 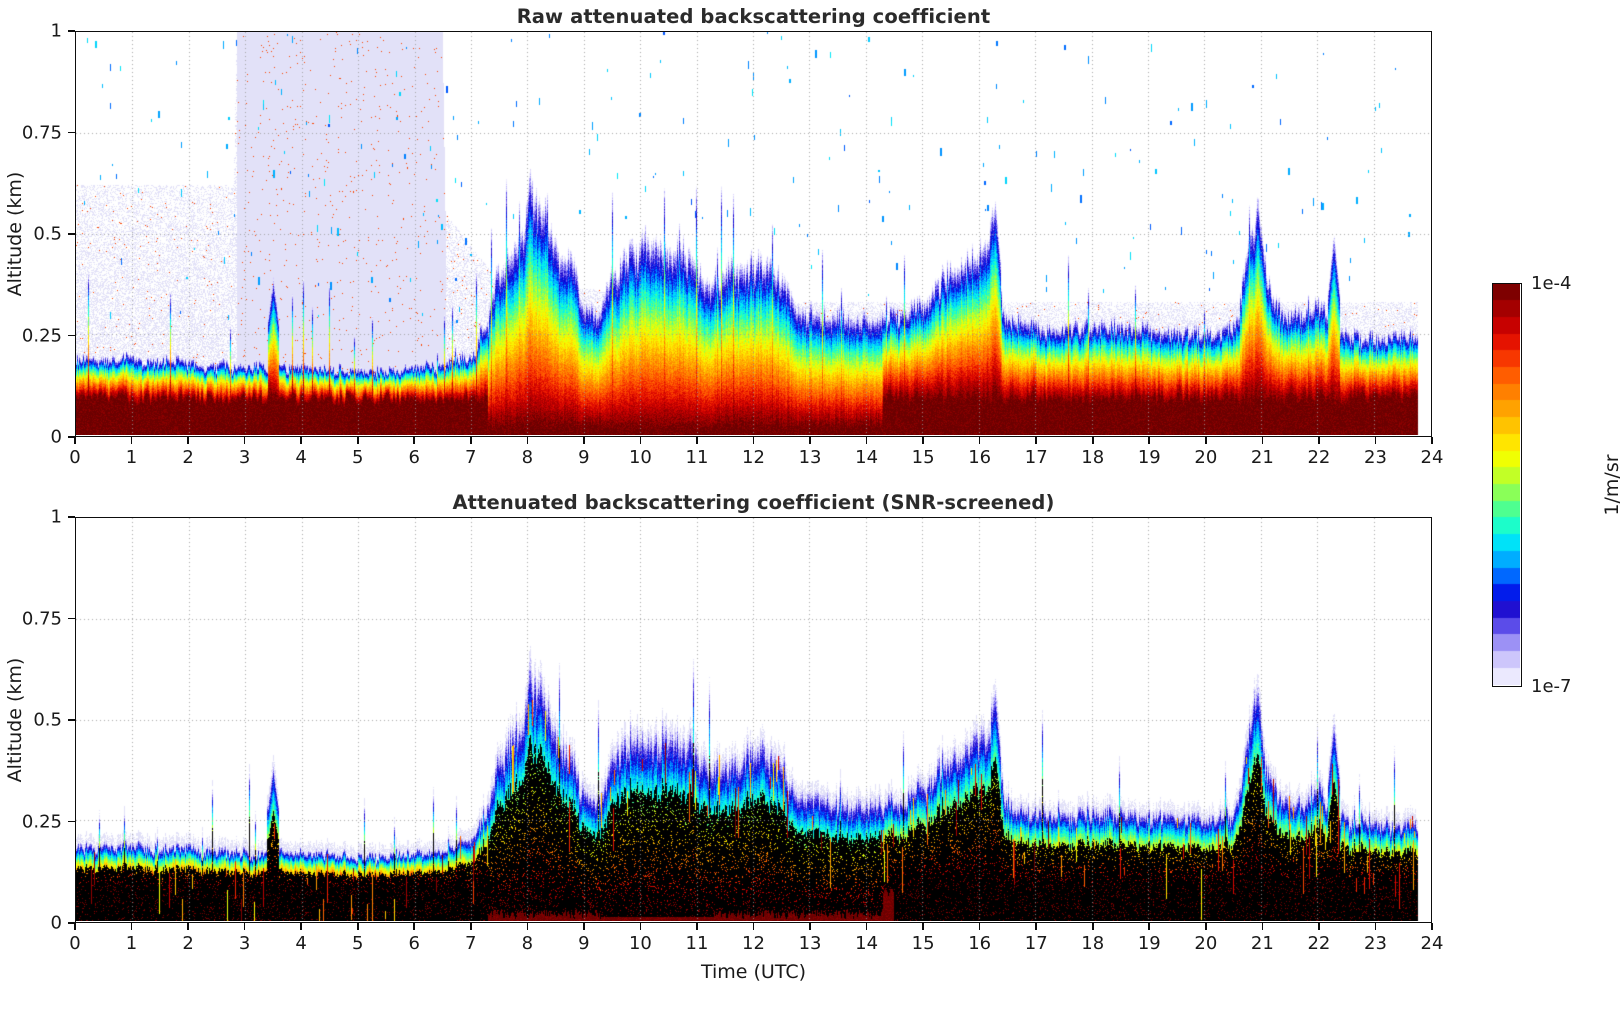 I want to click on x-tick-label: 4, so click(x=301, y=943).